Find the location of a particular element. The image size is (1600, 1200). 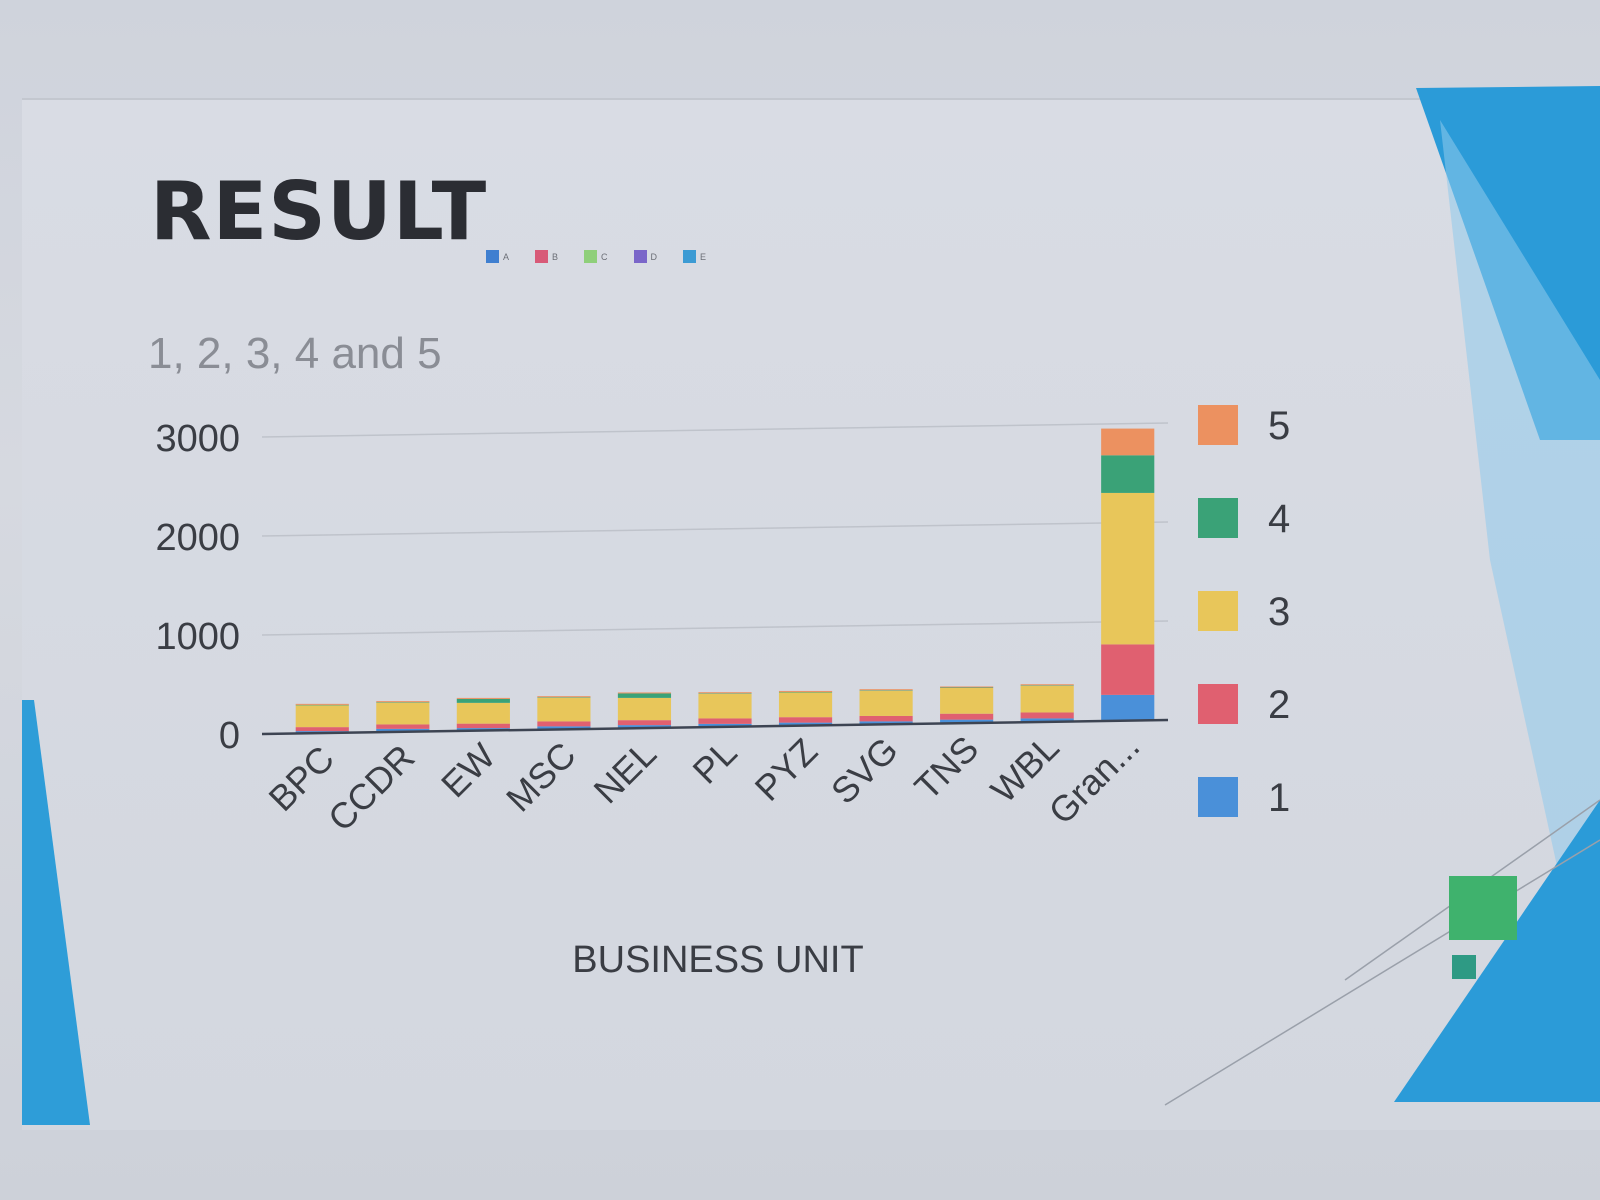

decorative-legend: A B C D E is located at coordinates (596, 256).